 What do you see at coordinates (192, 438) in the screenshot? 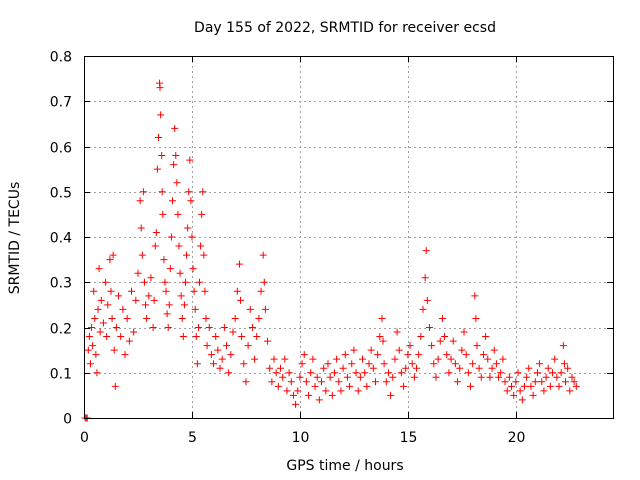
I see `x-tick-label: 5` at bounding box center [192, 438].